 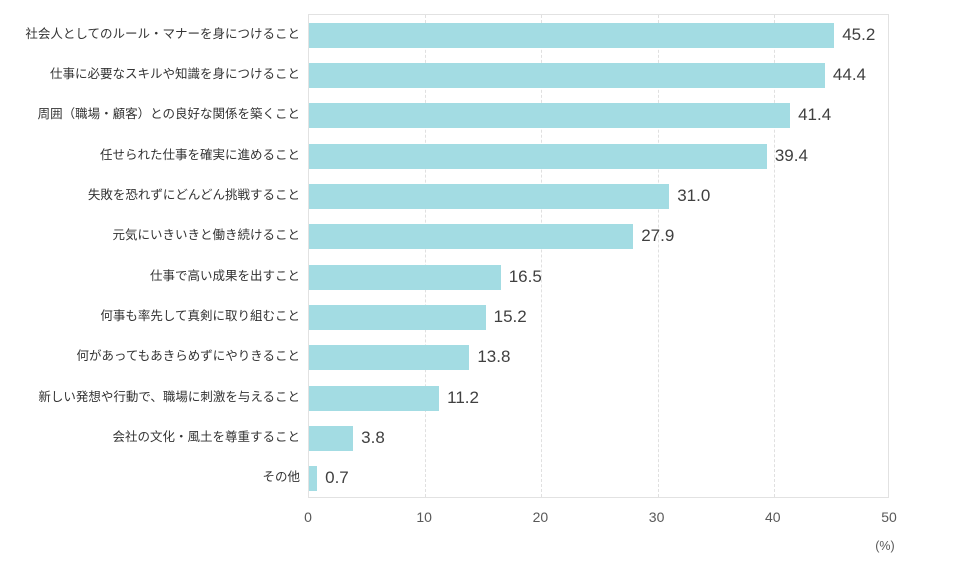 What do you see at coordinates (206, 235) in the screenshot?
I see `category-label: 元気にいきいきと働き続けること` at bounding box center [206, 235].